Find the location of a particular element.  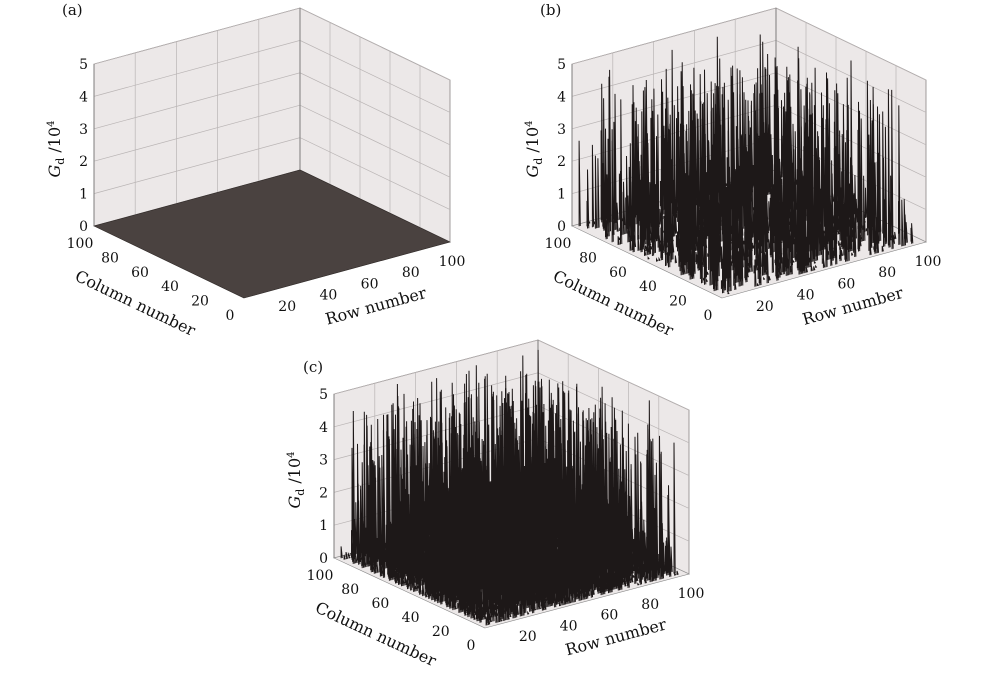

panel-label: (b) is located at coordinates (550, 10).